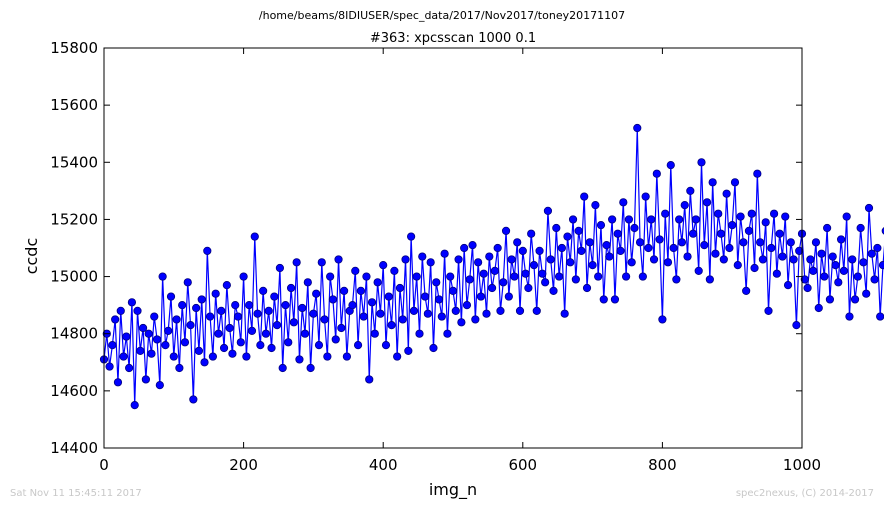  I want to click on footer-credit: spec2nexus, (C) 2014-2017, so click(804, 493).